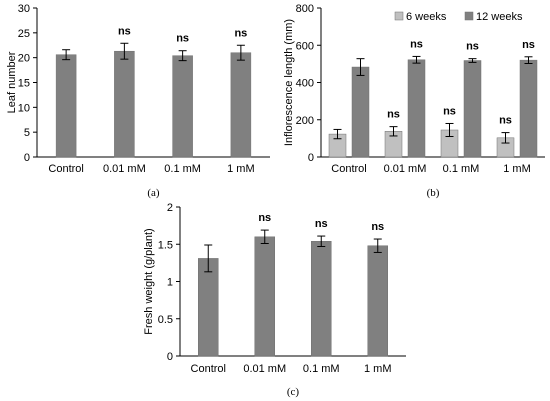 This screenshot has width=550, height=401. Describe the element at coordinates (24, 9) in the screenshot. I see `y-tick-label: 30` at that location.